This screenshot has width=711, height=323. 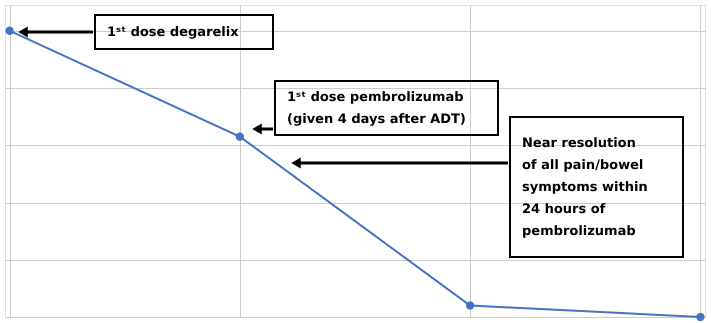 I want to click on annotation: 1ˢᵗ dose degarelix, so click(x=173, y=32).